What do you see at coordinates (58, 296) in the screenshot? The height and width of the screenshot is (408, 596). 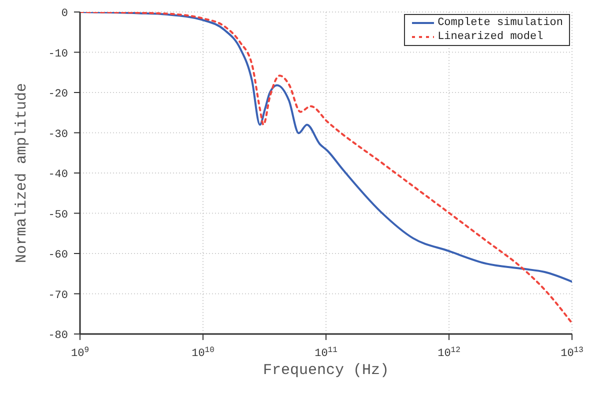 I see `y-tick-label: -70` at bounding box center [58, 296].